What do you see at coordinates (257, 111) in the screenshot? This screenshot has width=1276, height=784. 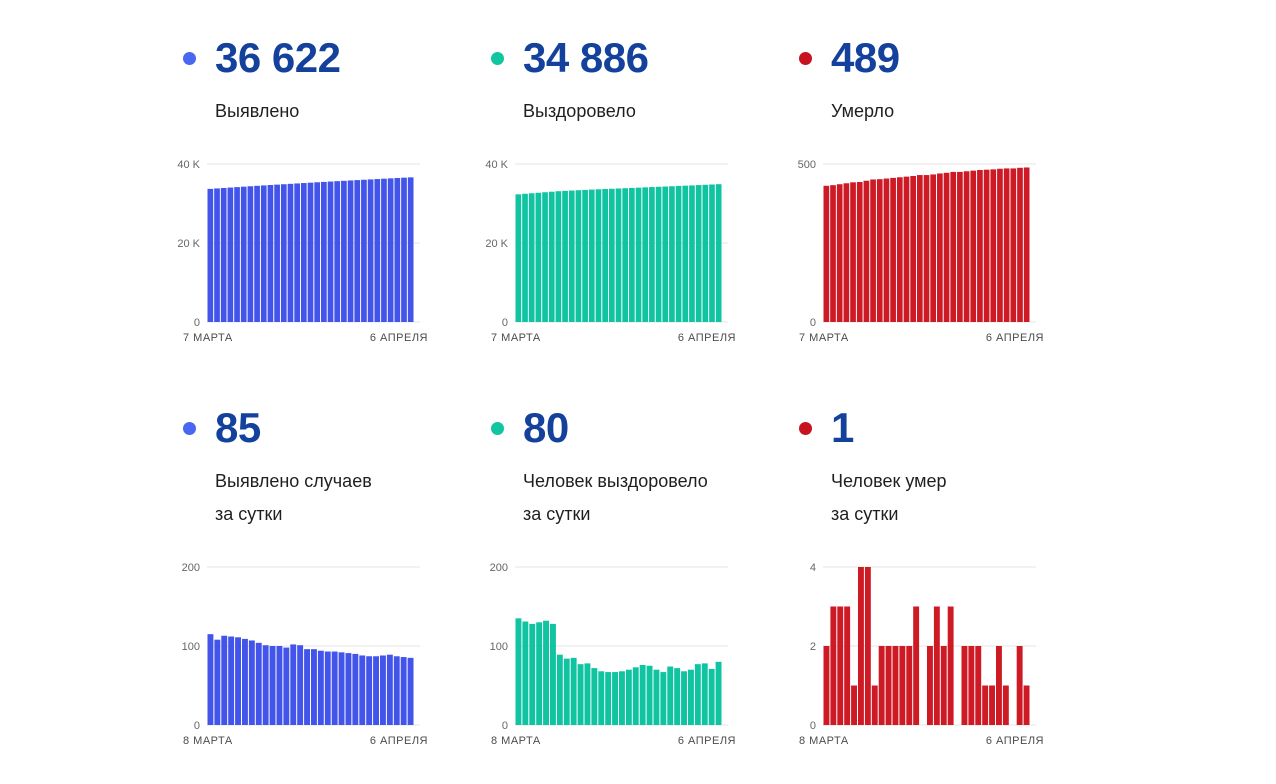 I see `stat-label: Выявлено` at bounding box center [257, 111].